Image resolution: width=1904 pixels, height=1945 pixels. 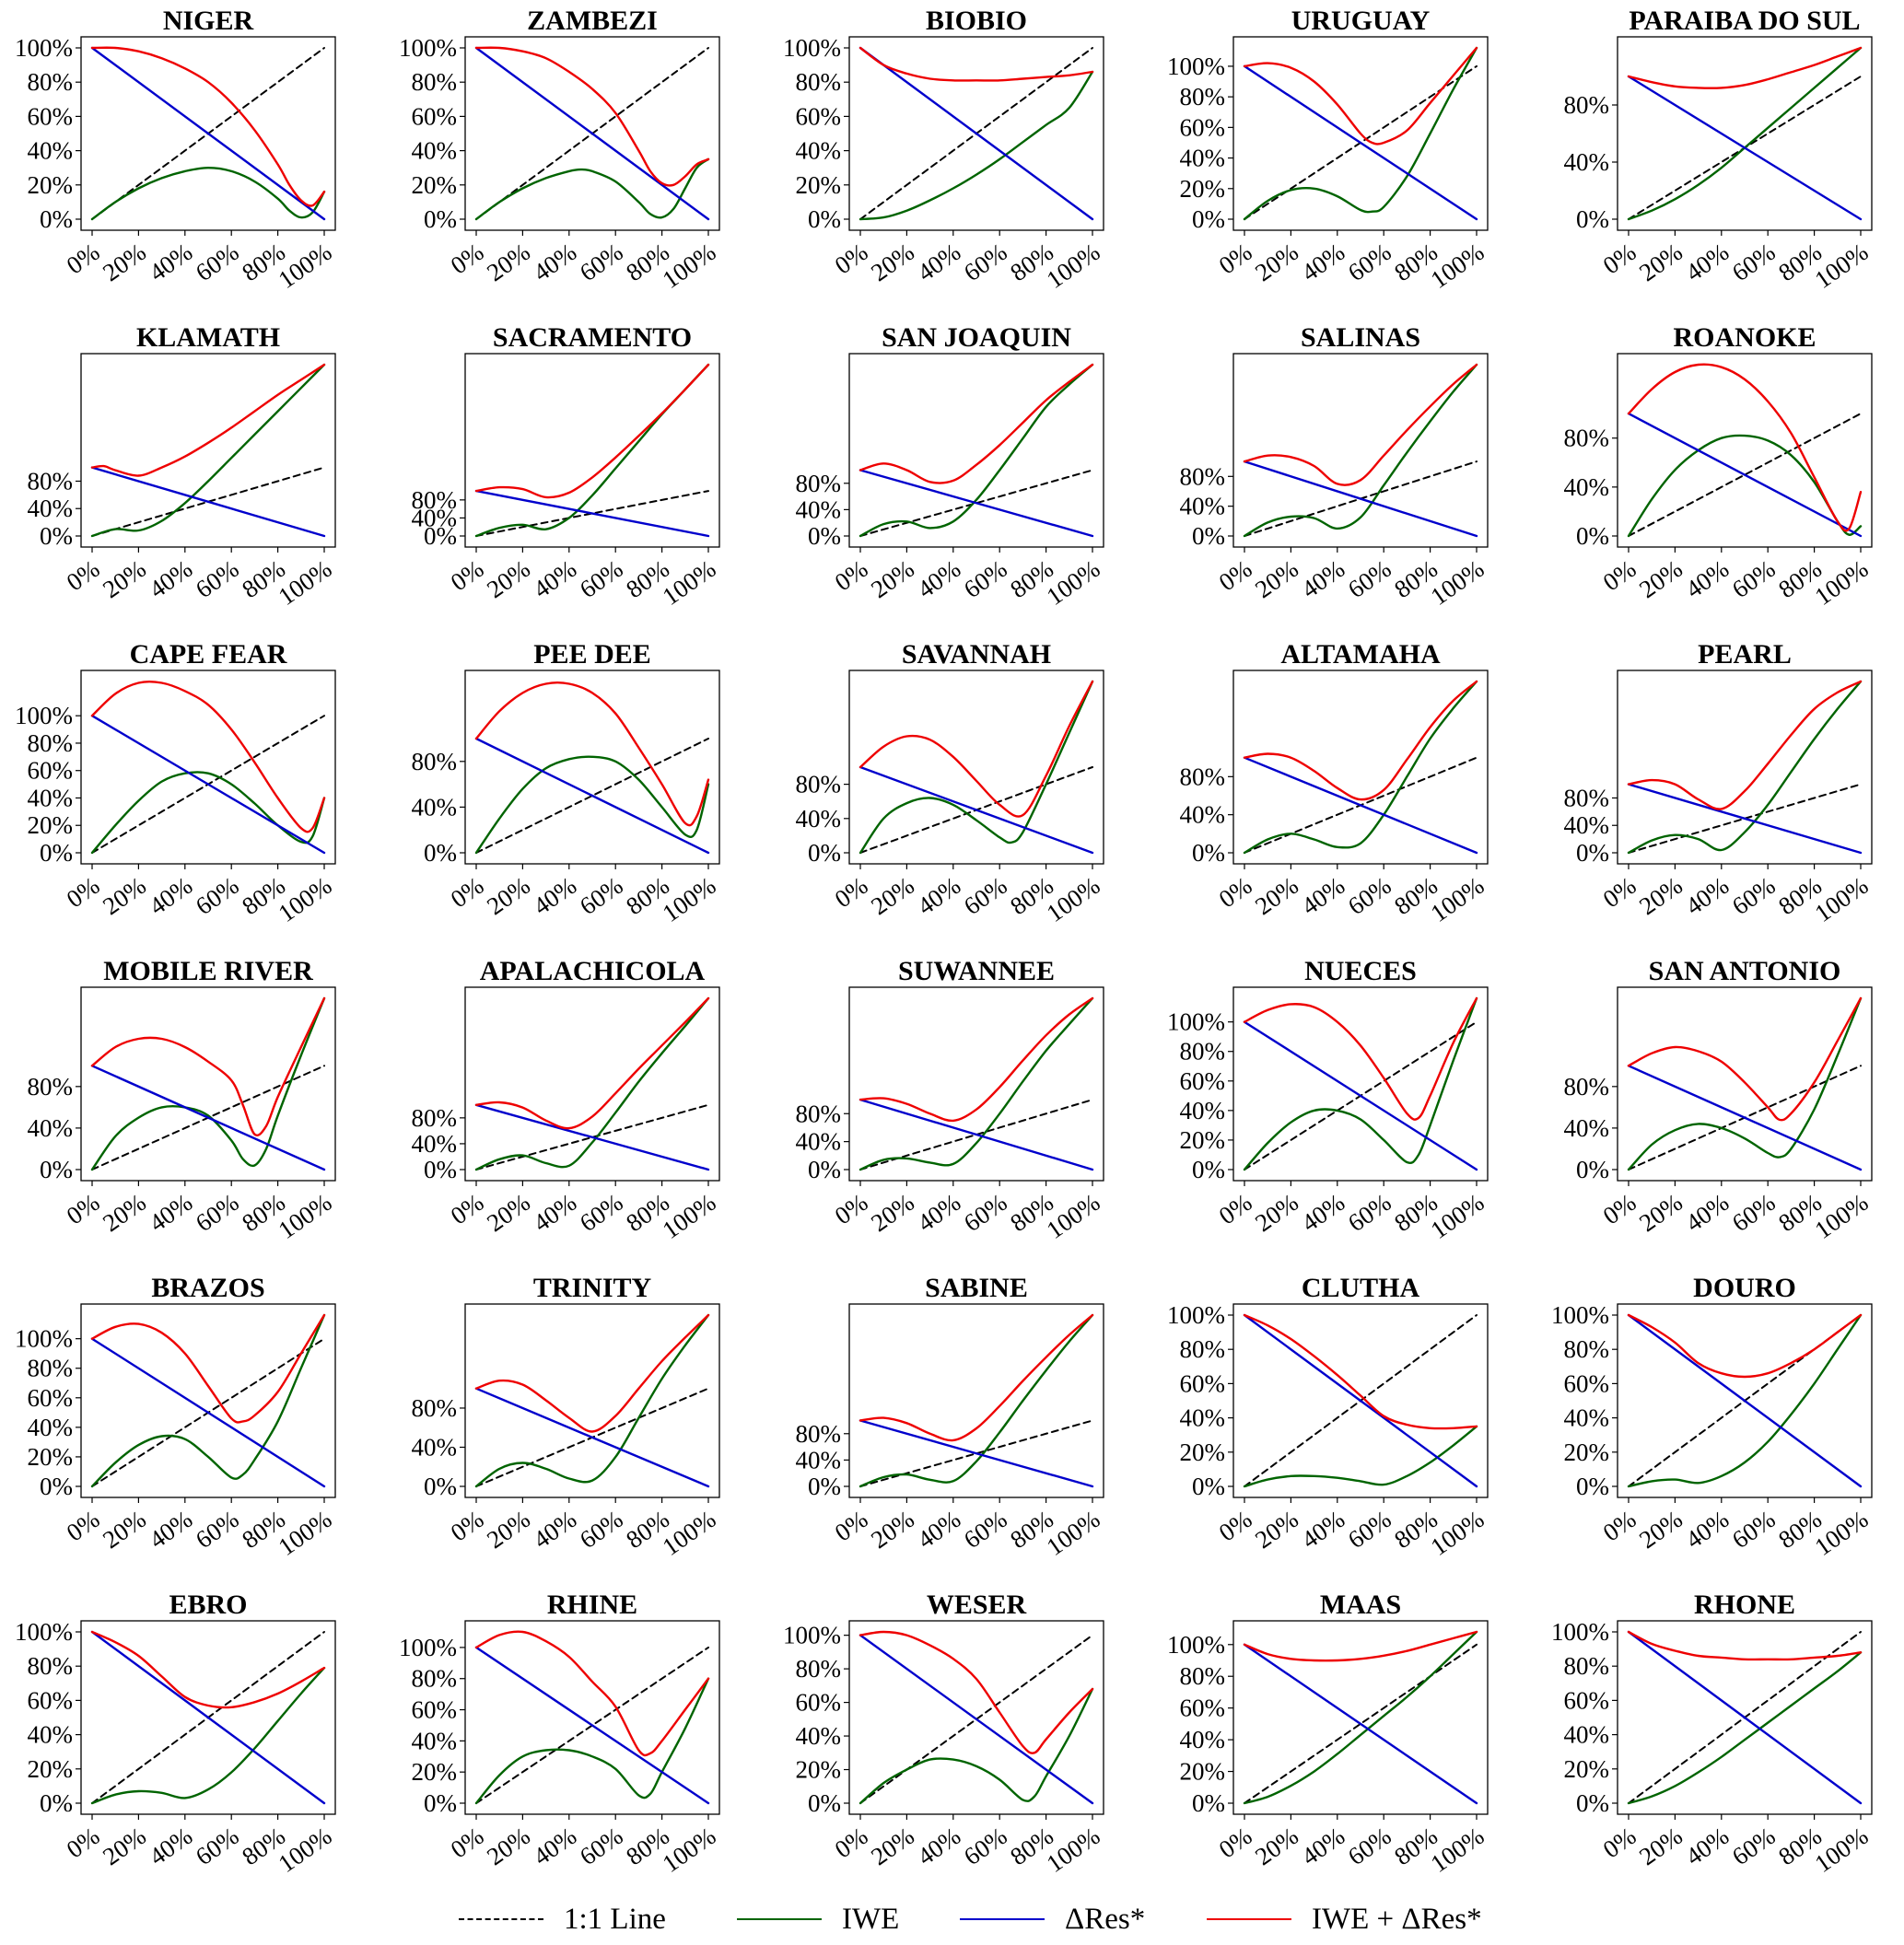 What do you see at coordinates (1745, 971) in the screenshot?
I see `chart-title: SAN ANTONIO` at bounding box center [1745, 971].